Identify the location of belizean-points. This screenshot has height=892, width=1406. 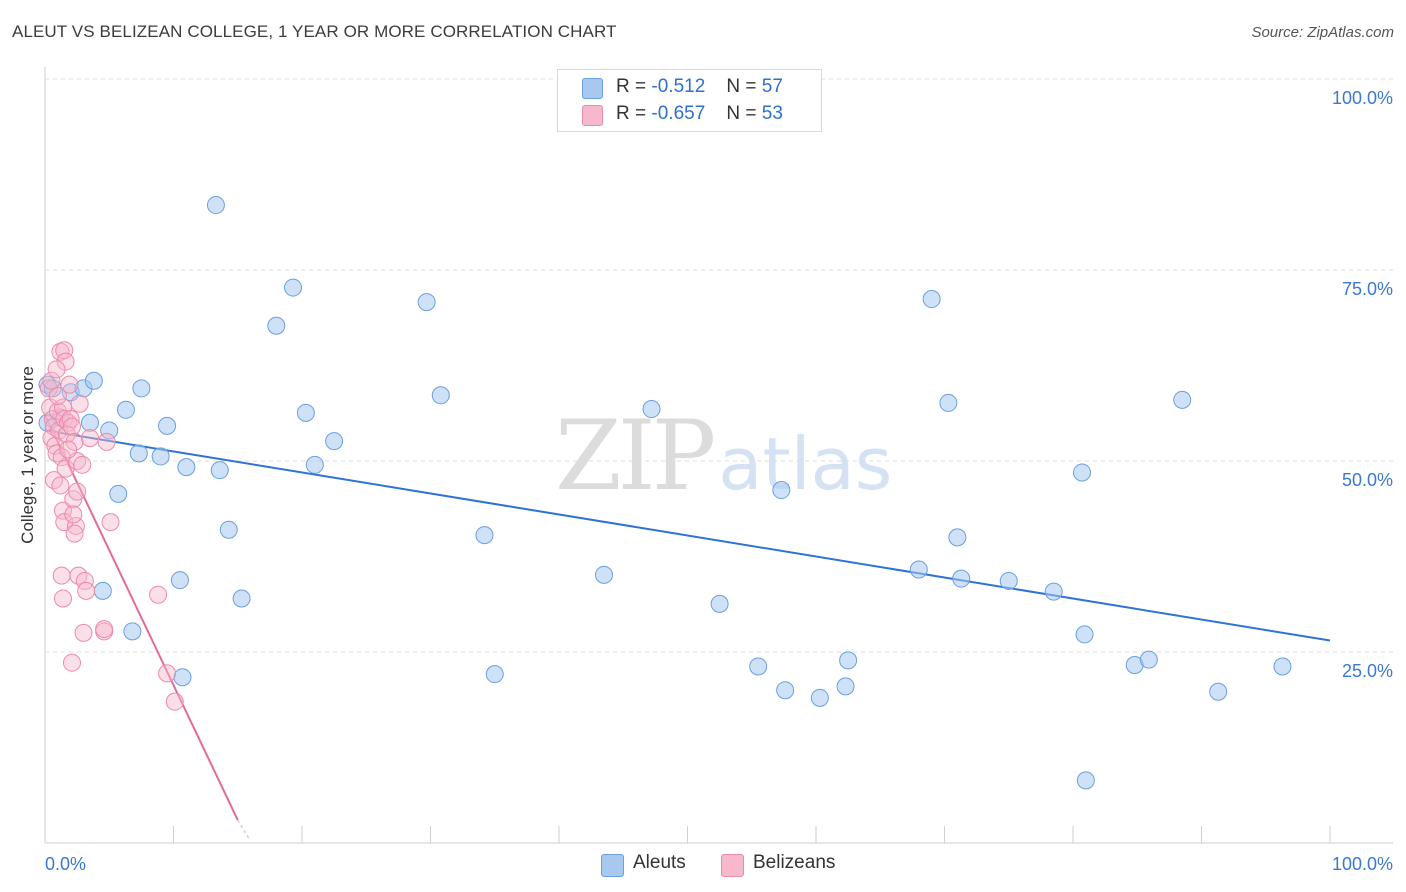
(111, 526).